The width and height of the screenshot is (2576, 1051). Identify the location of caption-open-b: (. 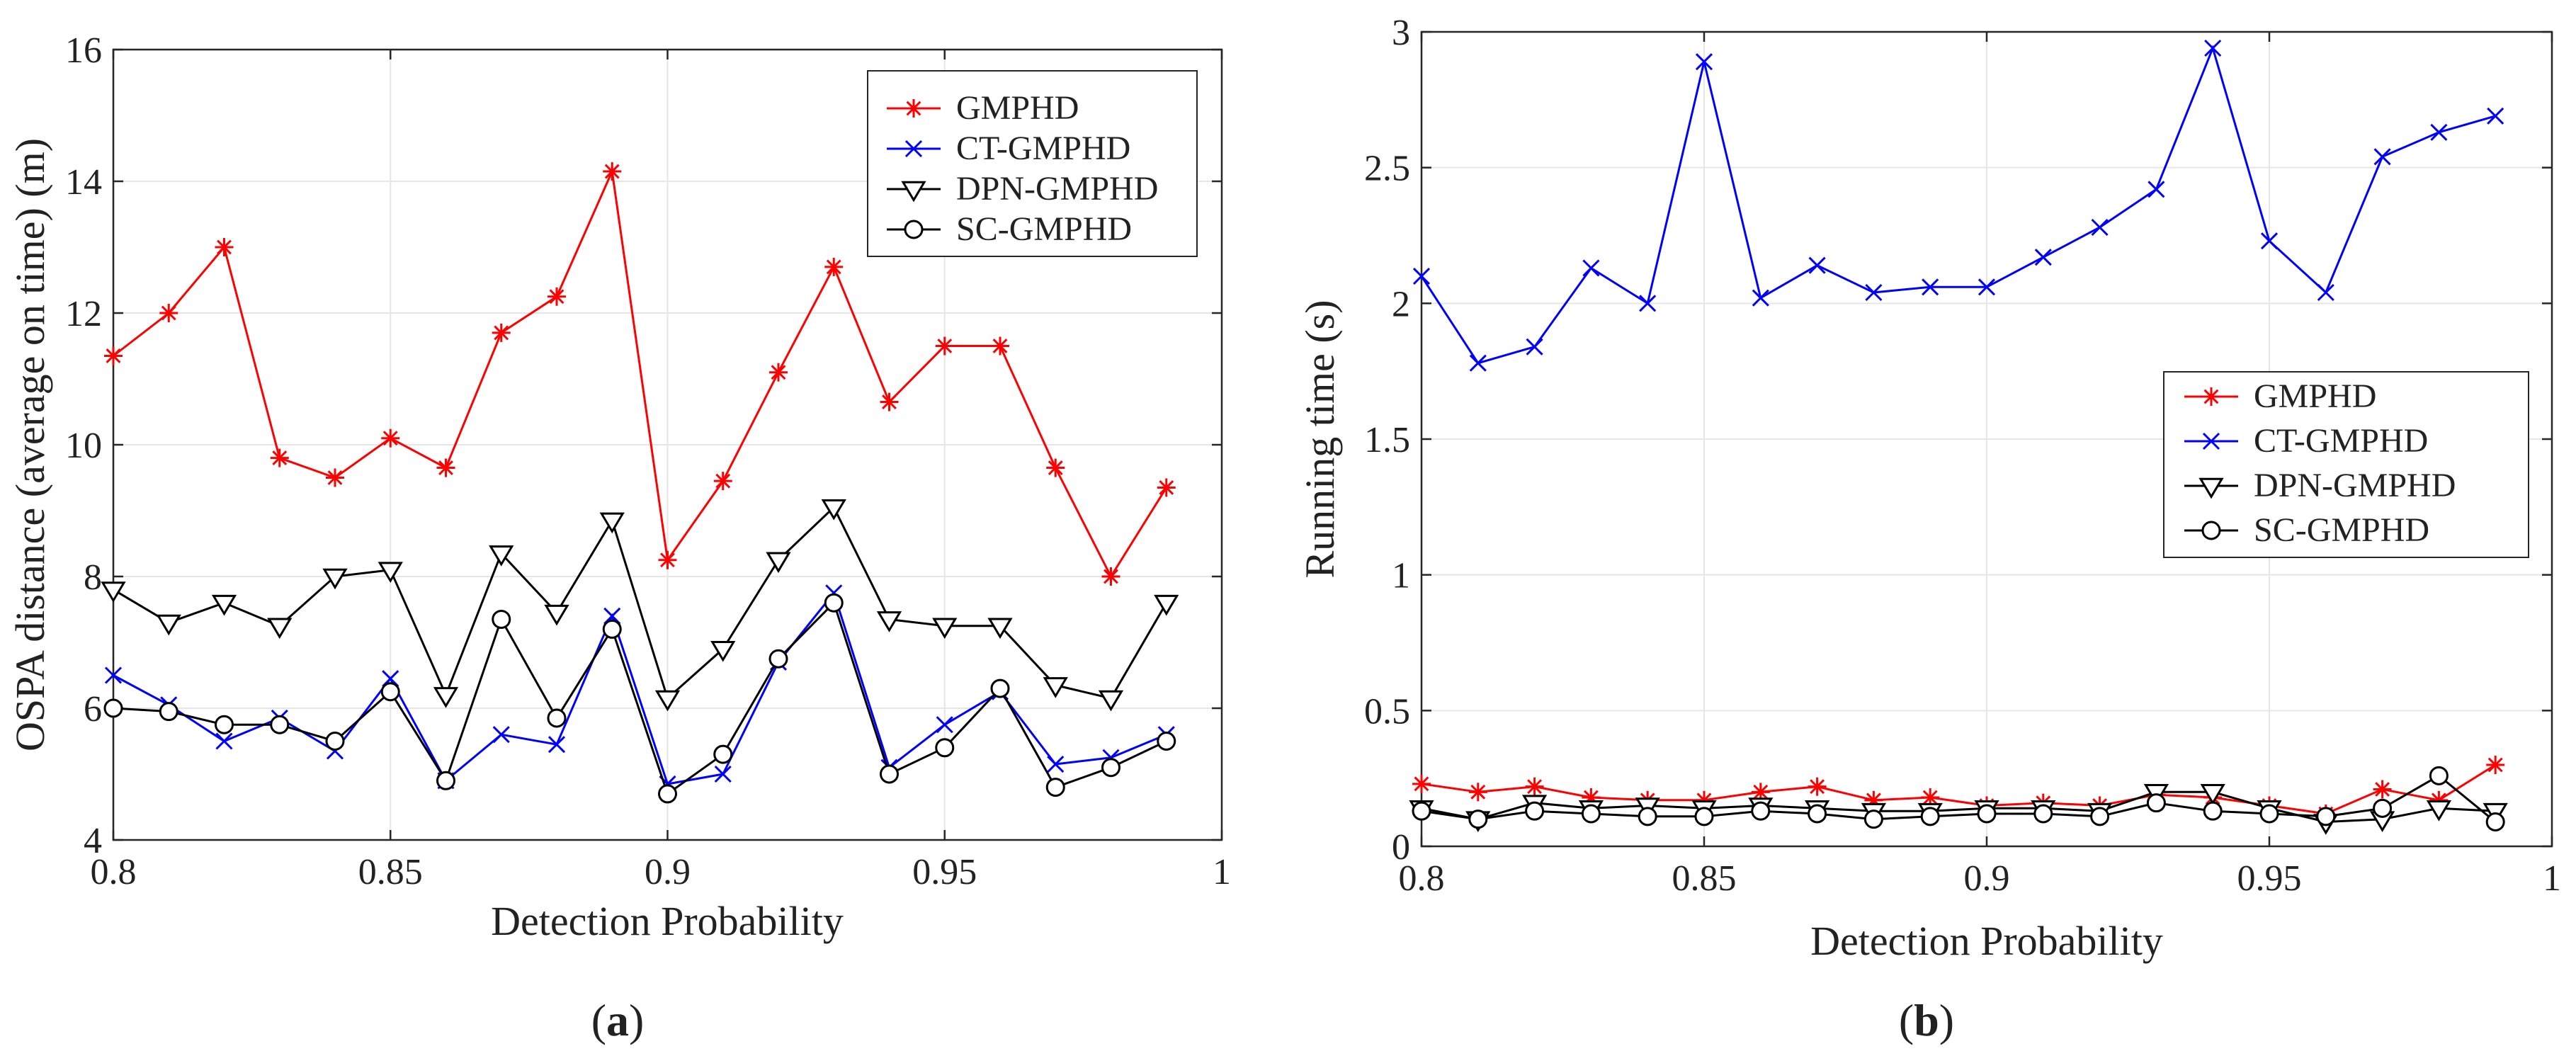
(1906, 1020).